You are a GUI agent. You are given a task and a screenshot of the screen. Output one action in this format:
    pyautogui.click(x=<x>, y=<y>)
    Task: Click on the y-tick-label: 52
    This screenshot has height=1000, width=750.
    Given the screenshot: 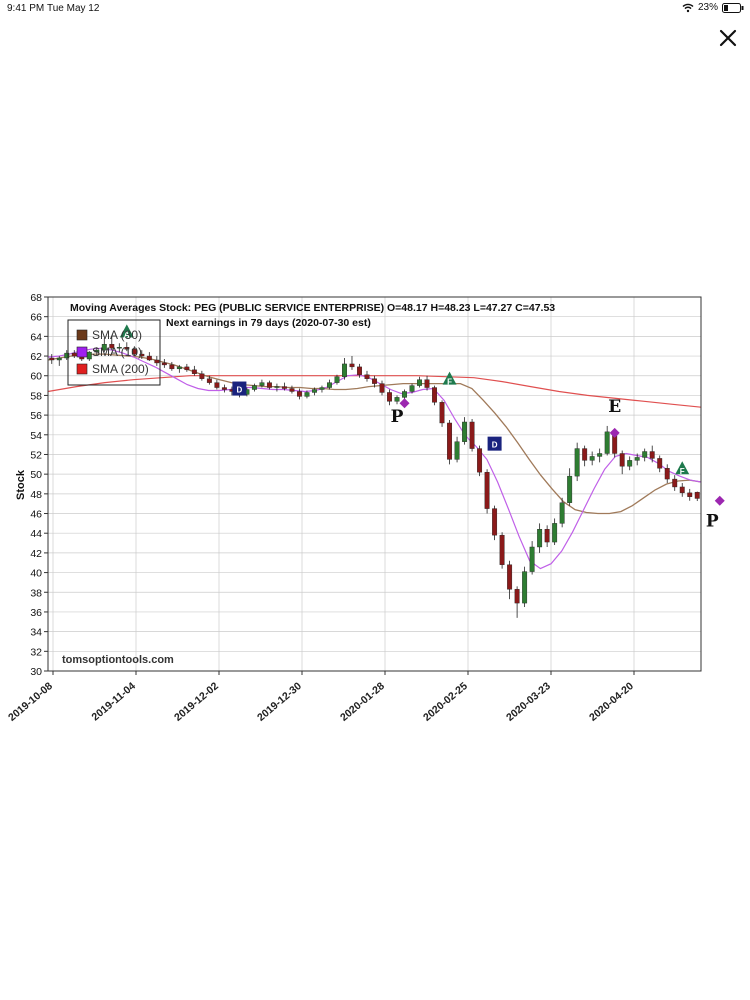 What is the action you would take?
    pyautogui.click(x=36, y=455)
    